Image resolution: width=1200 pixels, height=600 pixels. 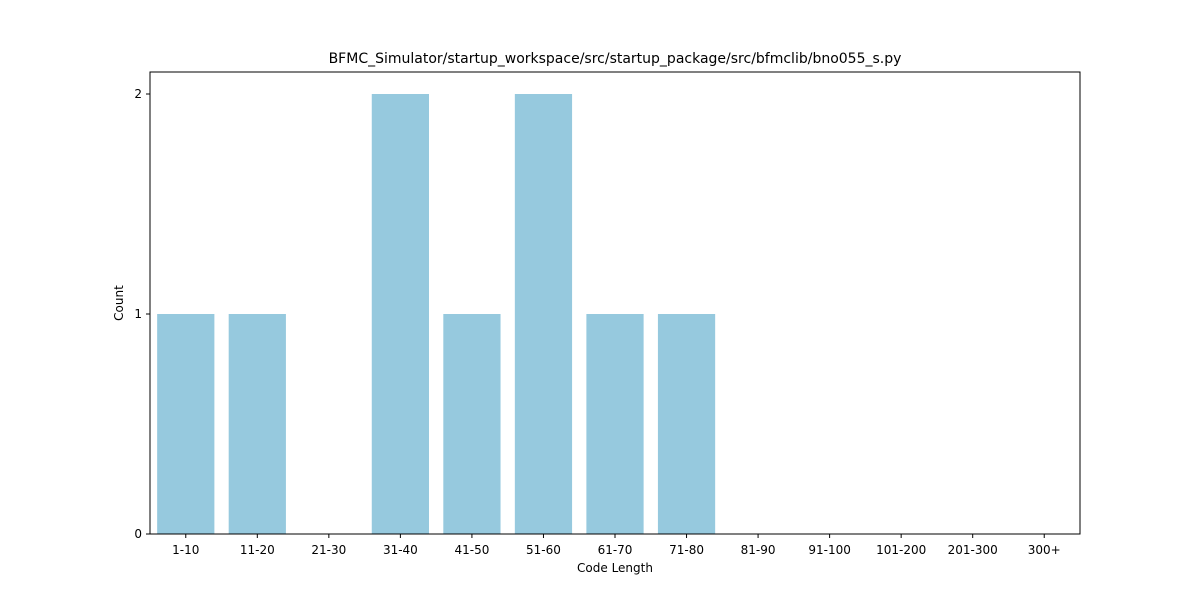 I want to click on y-tick-label: 1, so click(x=138, y=314).